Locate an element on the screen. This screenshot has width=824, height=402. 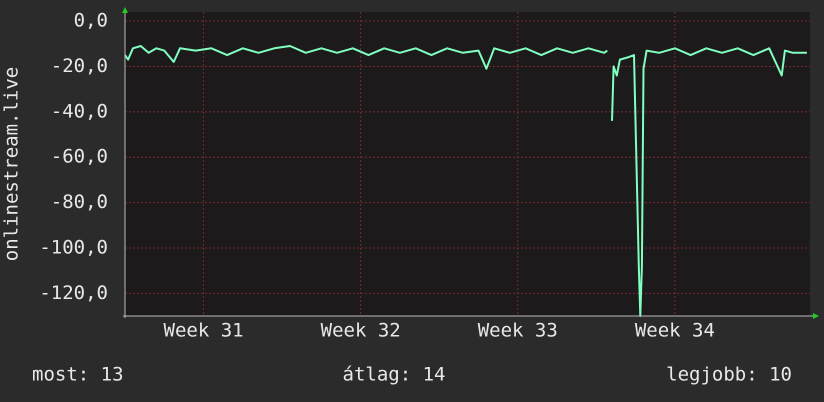
x-tick-label: Week 33 is located at coordinates (518, 331).